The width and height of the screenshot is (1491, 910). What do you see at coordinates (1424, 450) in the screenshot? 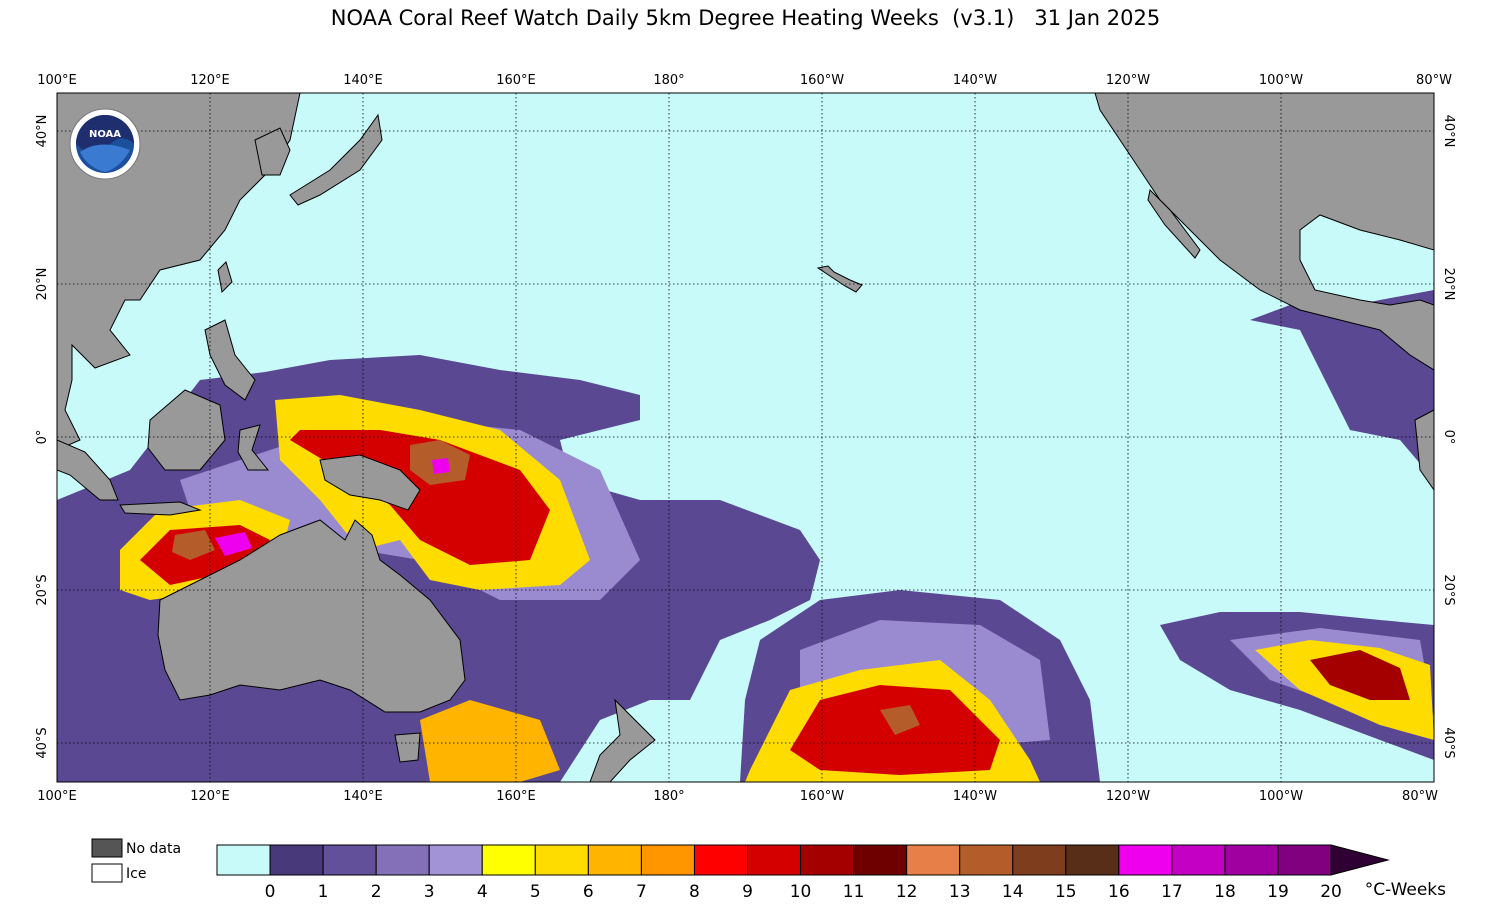
I see `land-south-america-tip` at bounding box center [1424, 450].